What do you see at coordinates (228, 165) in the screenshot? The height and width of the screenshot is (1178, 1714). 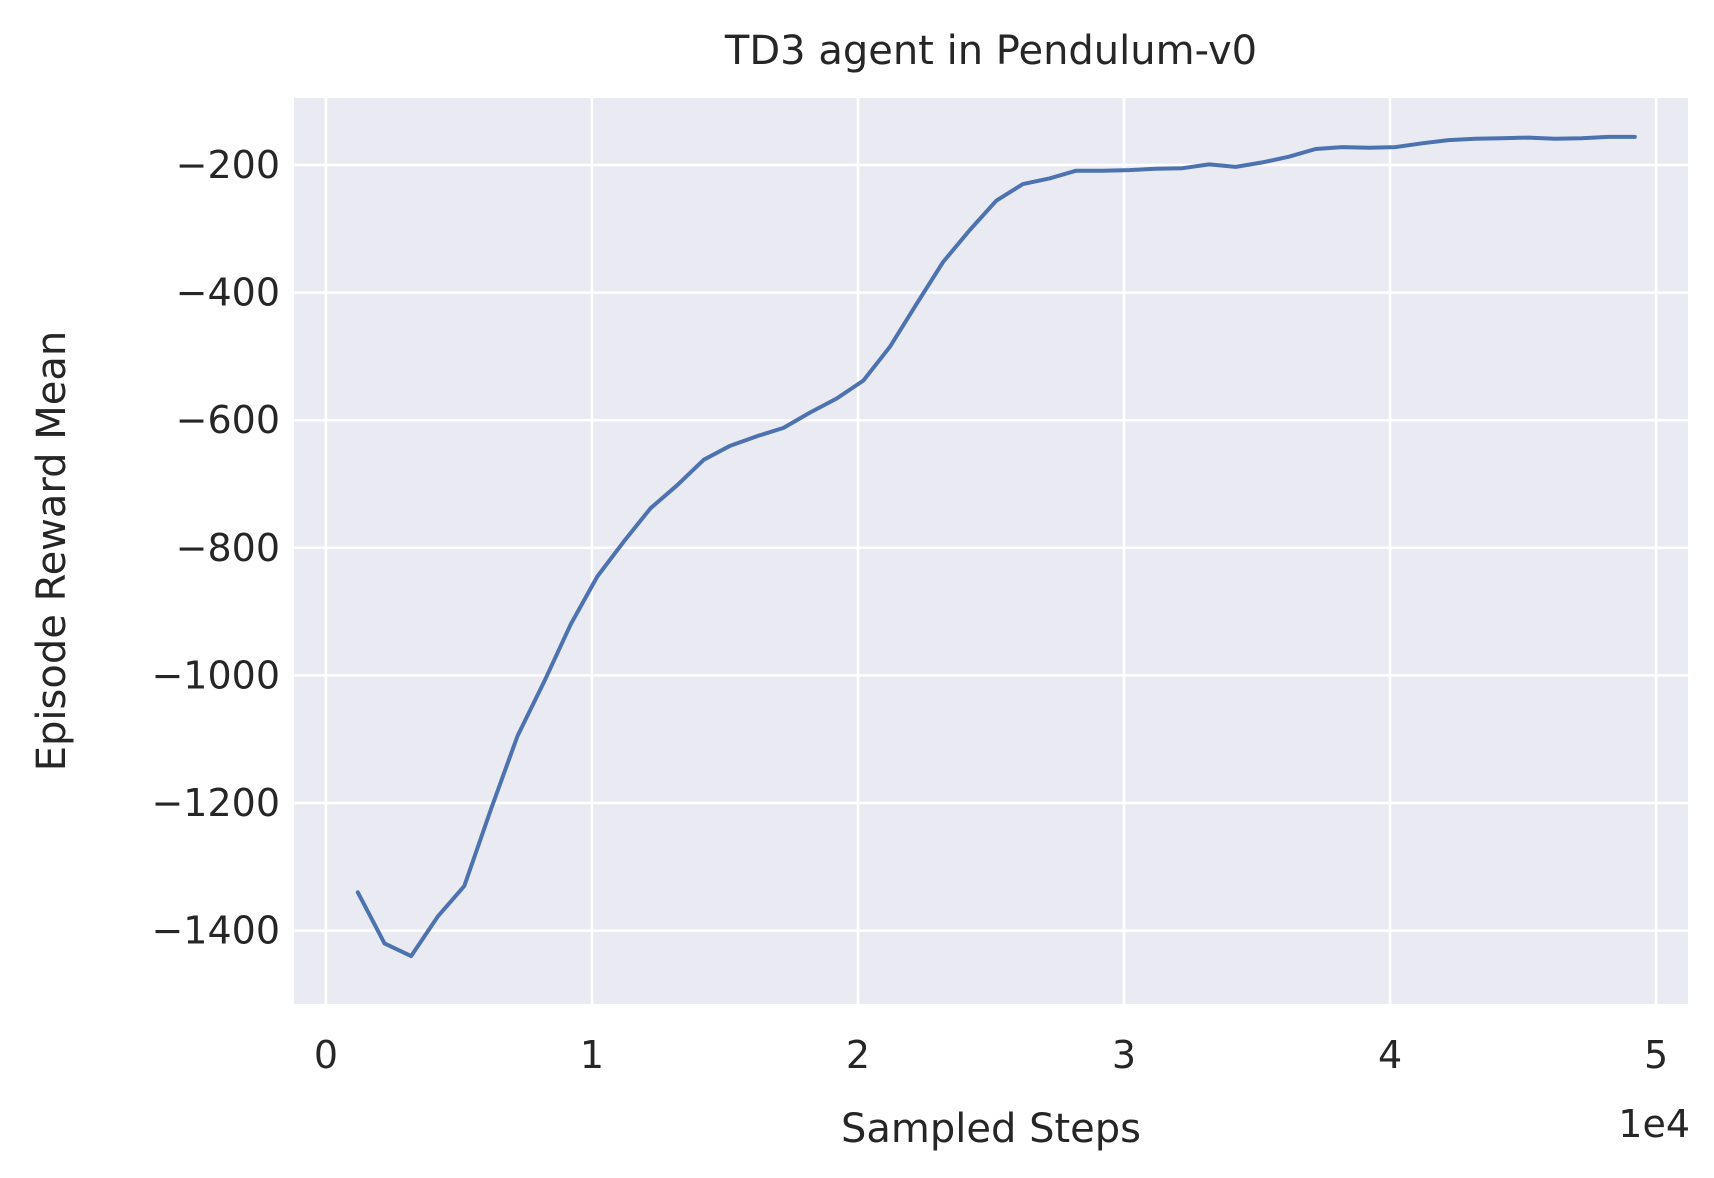 I see `y-tick-label: −200` at bounding box center [228, 165].